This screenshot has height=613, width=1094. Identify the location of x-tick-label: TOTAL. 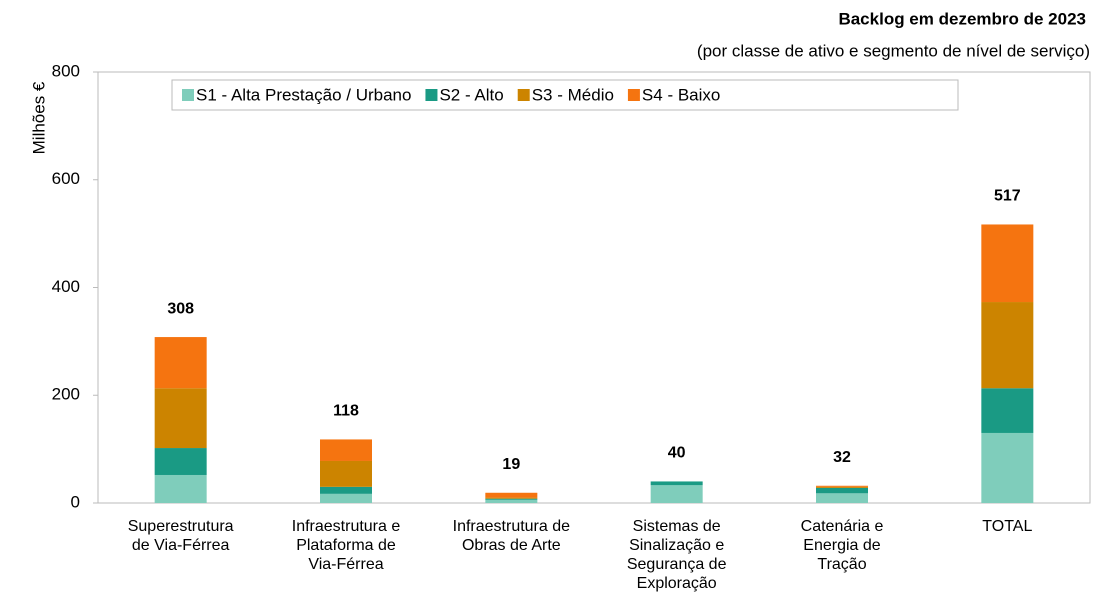
(1007, 526).